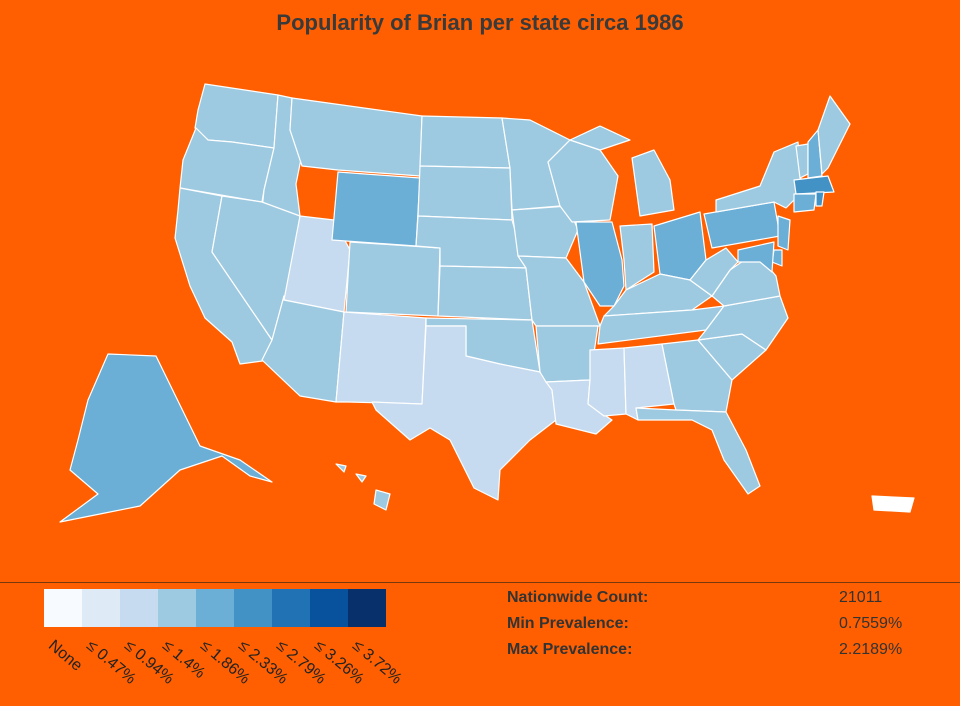 The width and height of the screenshot is (960, 706). I want to click on legend-swatch-none, so click(63, 608).